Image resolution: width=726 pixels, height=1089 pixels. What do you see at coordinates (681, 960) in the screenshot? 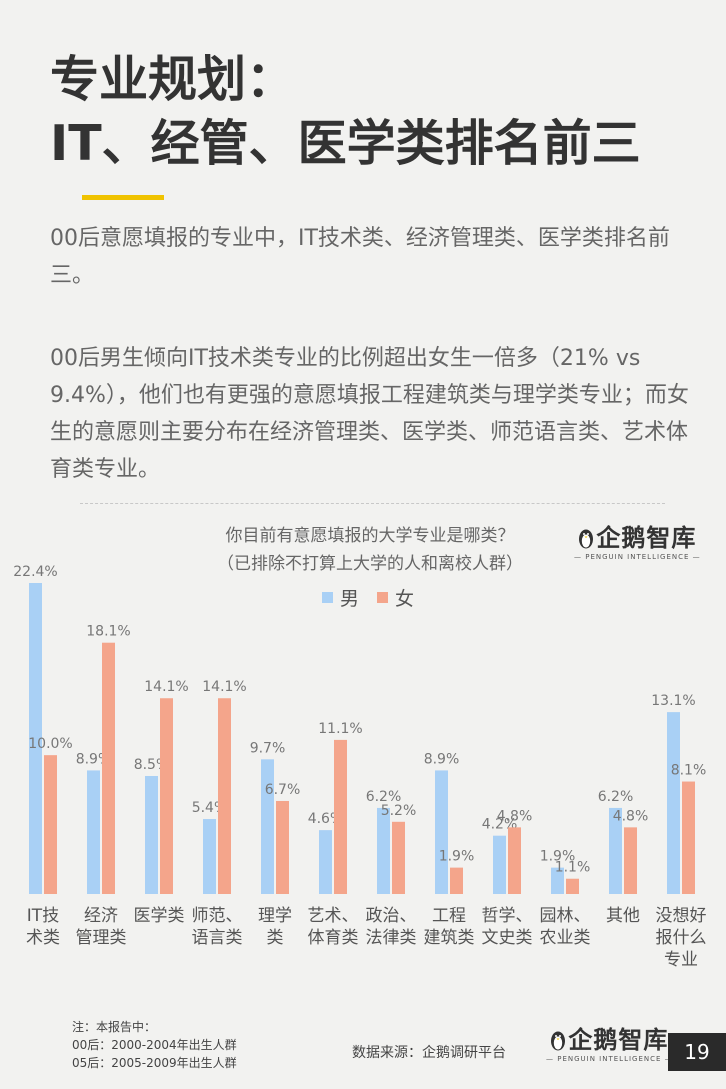
I see `category-label-11: 专业` at bounding box center [681, 960].